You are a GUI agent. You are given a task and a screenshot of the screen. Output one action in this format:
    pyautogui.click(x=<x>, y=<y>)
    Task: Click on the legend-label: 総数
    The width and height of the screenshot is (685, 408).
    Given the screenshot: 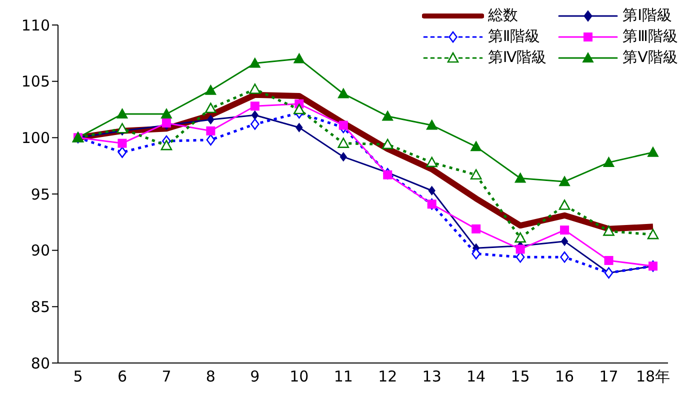 What is the action you would take?
    pyautogui.click(x=503, y=15)
    